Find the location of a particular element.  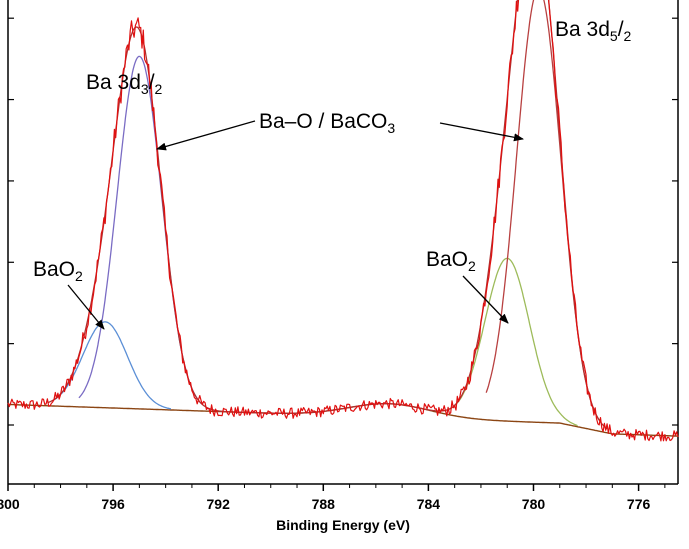

label-bao2-right: BaO2 is located at coordinates (451, 261).